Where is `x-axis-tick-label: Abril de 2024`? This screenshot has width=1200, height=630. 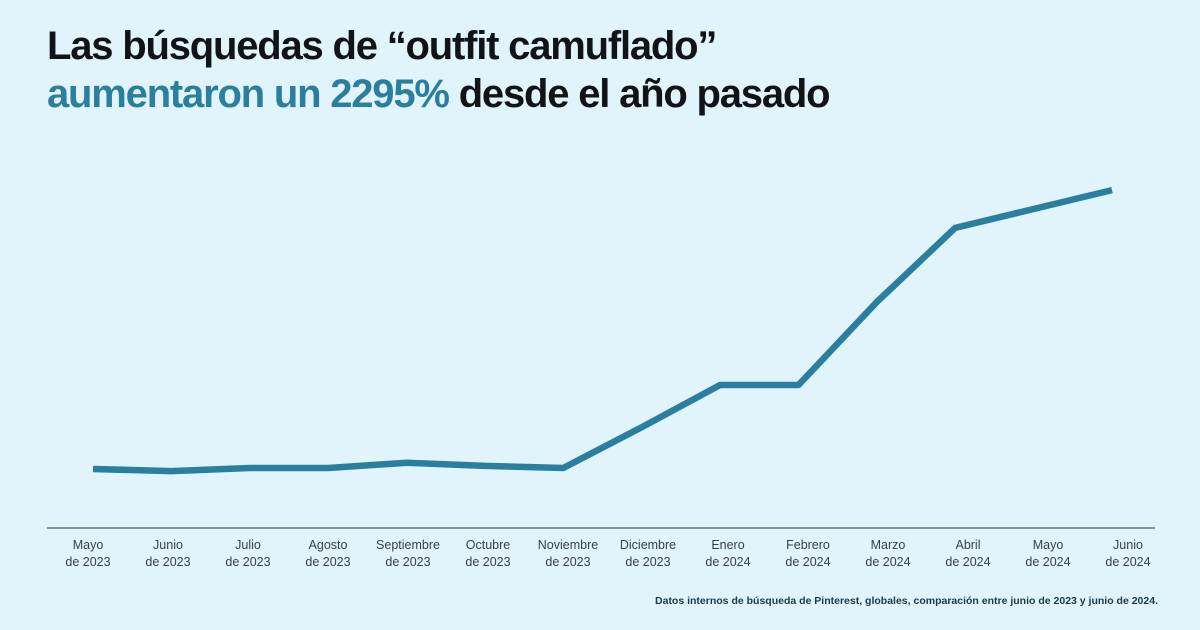
x-axis-tick-label: Abril de 2024 is located at coordinates (968, 553).